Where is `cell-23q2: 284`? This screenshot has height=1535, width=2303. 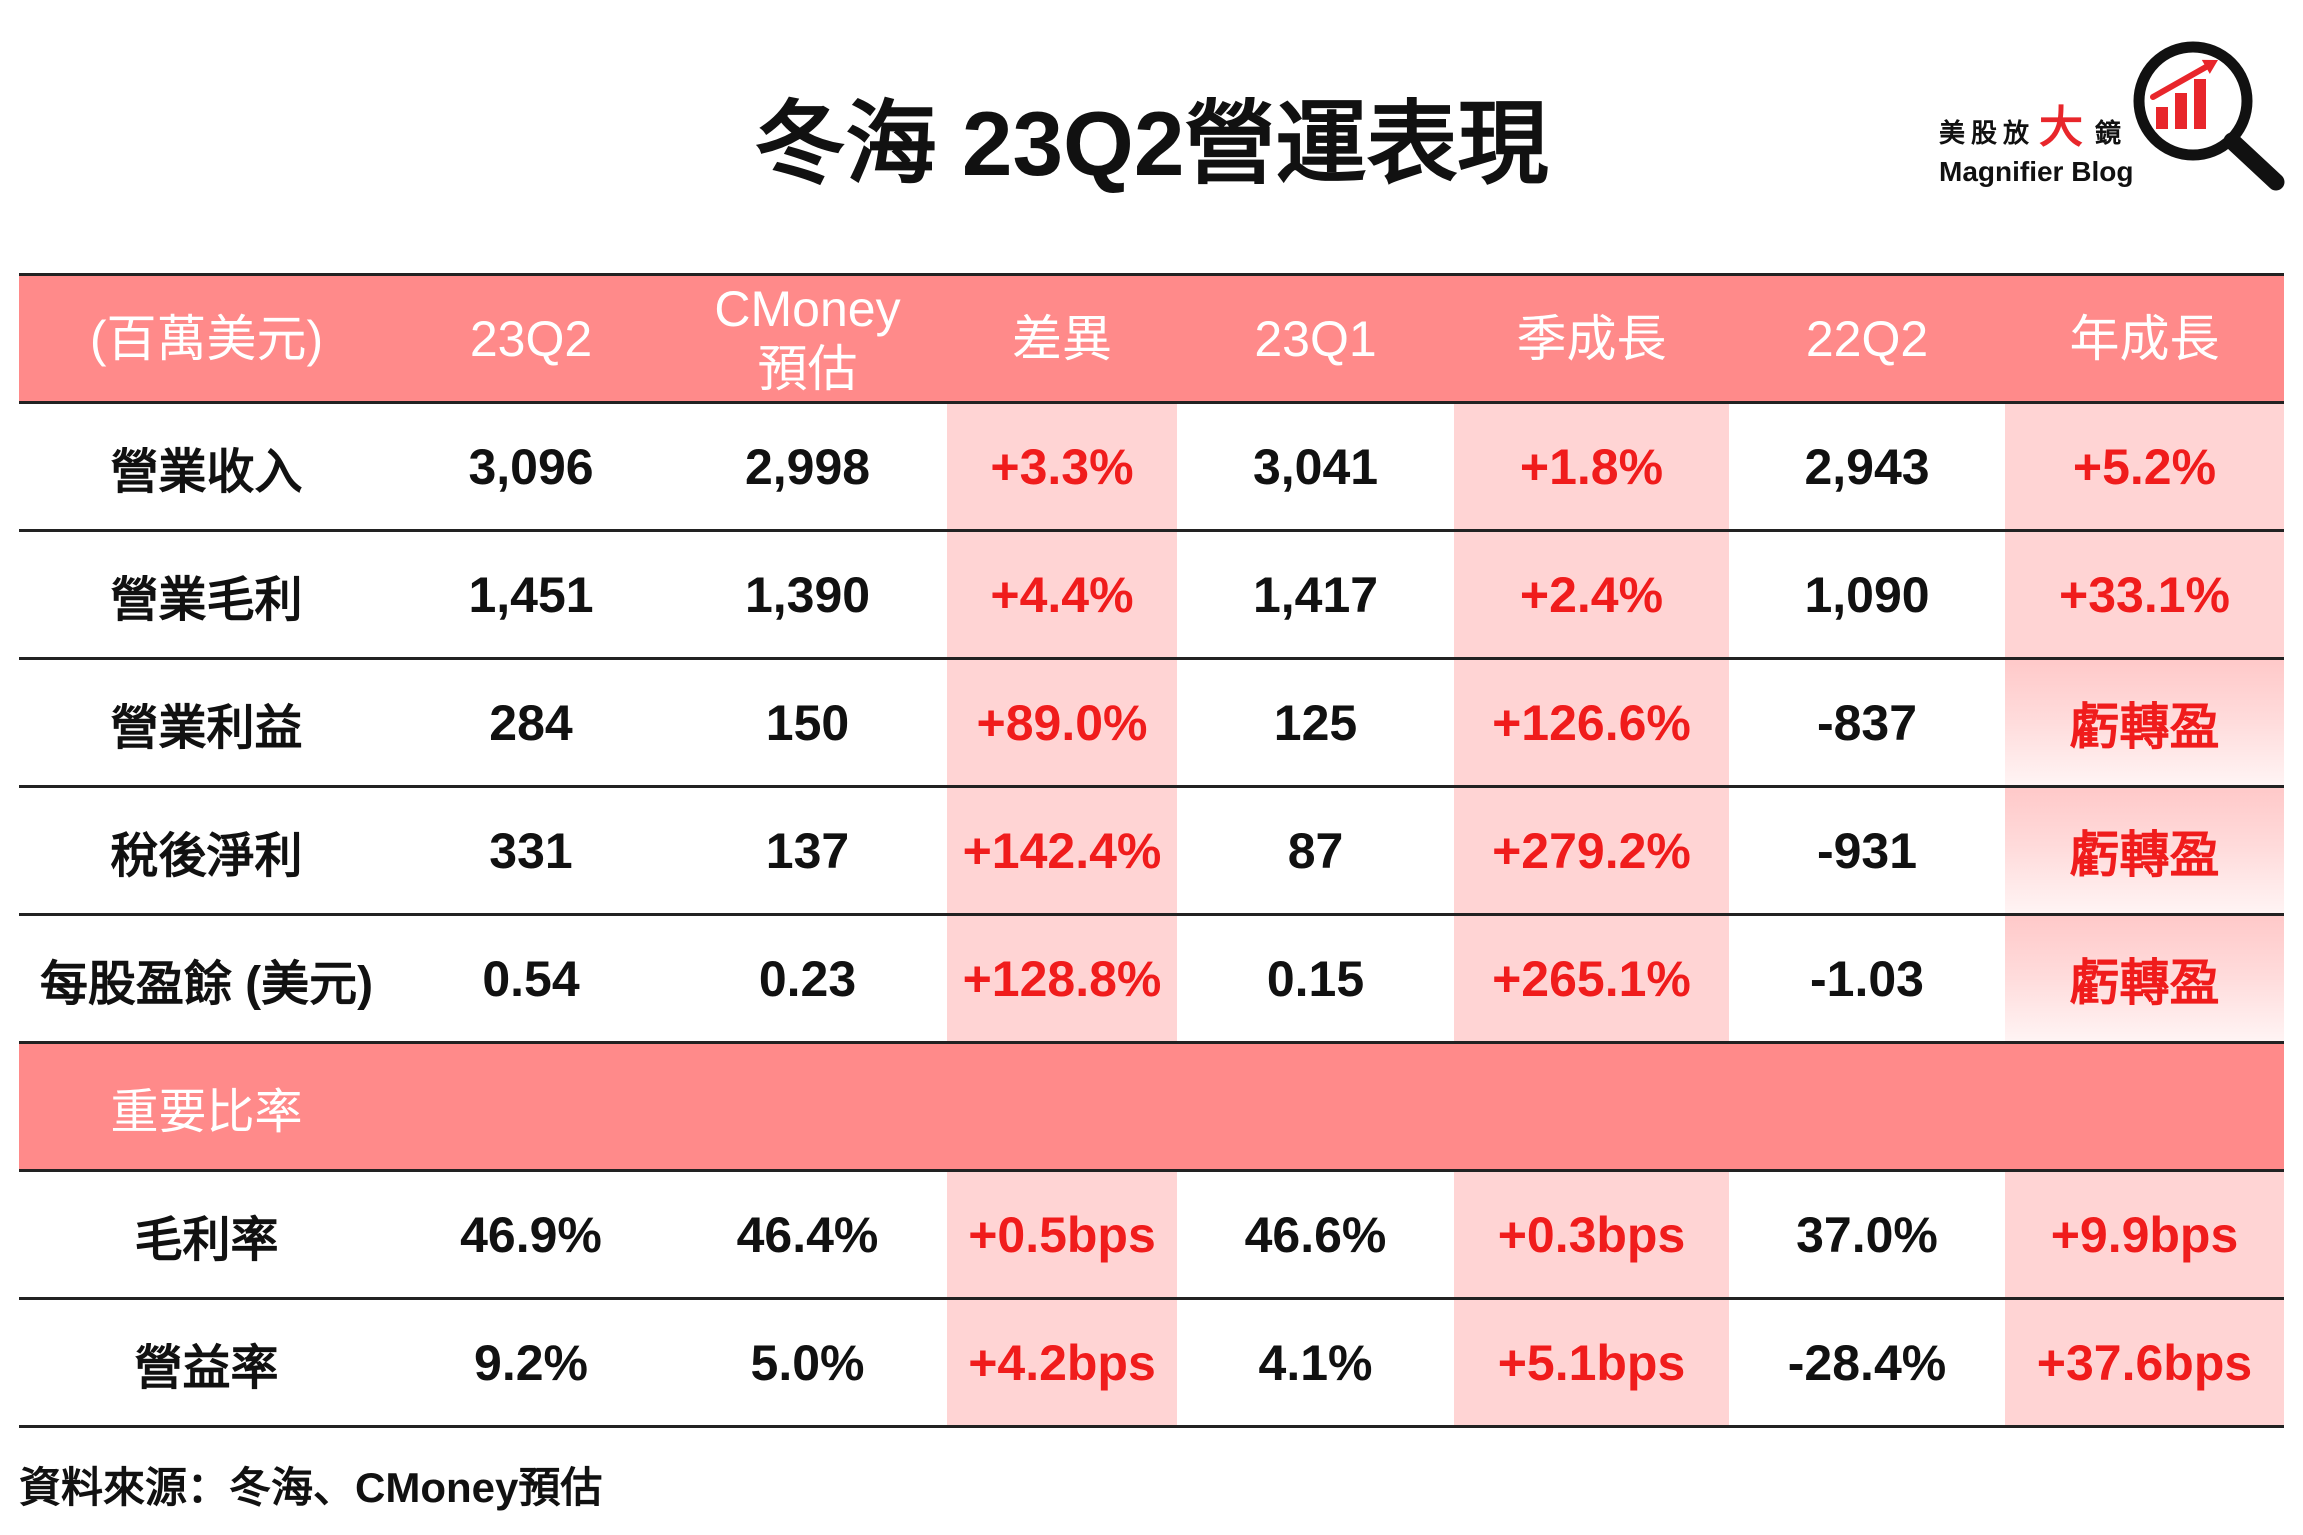 cell-23q2: 284 is located at coordinates (531, 722).